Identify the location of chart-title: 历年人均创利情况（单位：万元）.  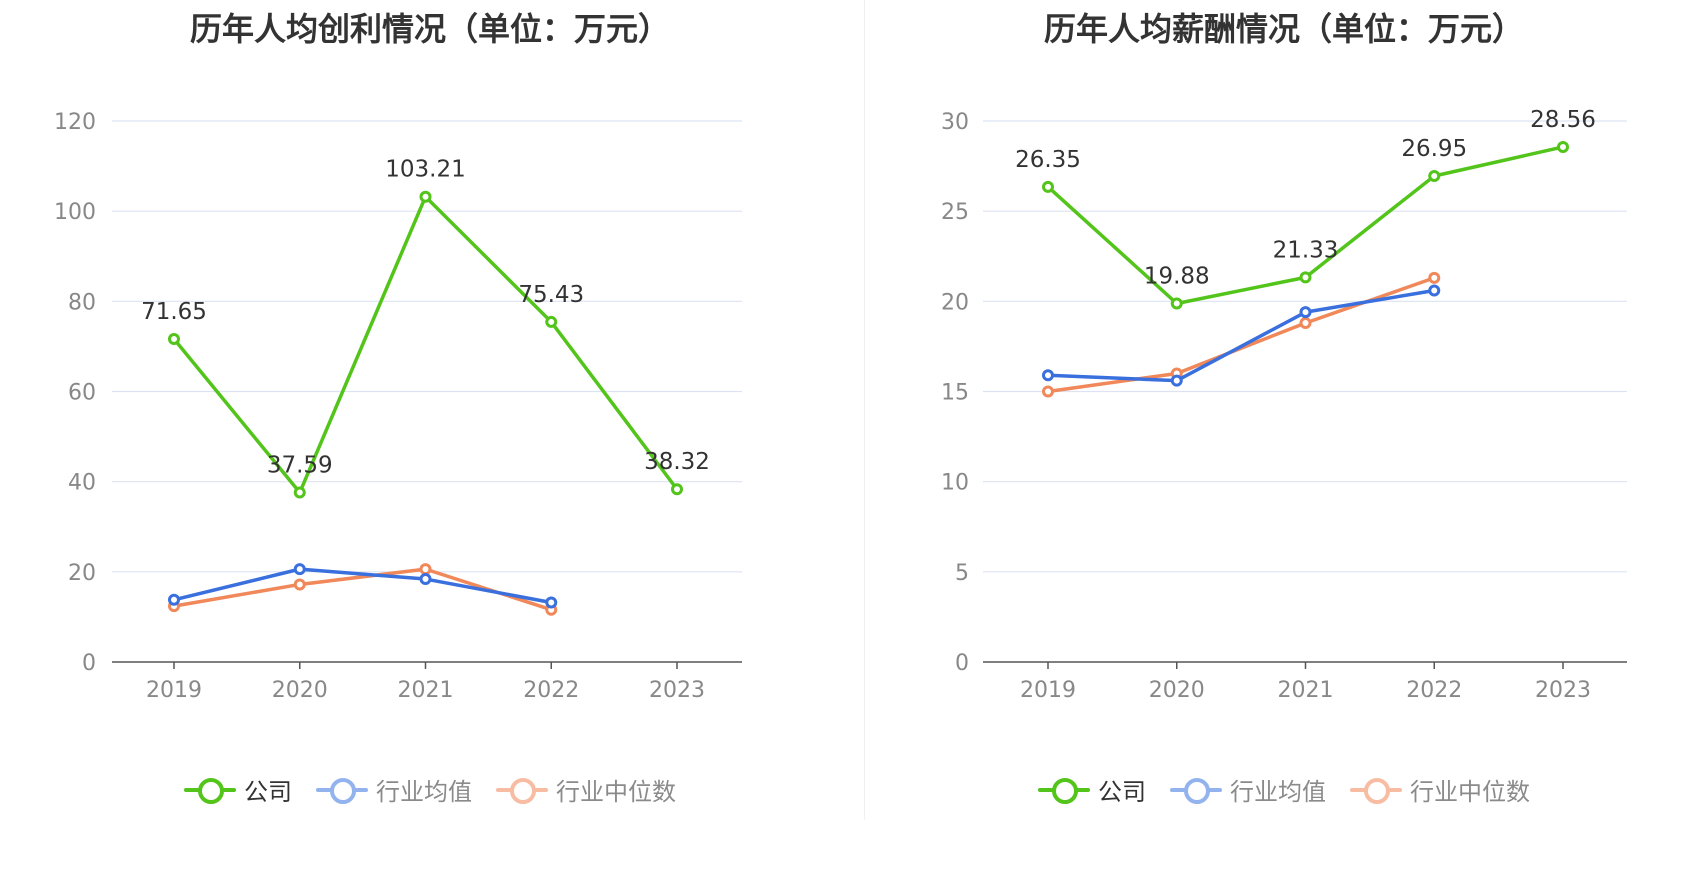
(429, 29).